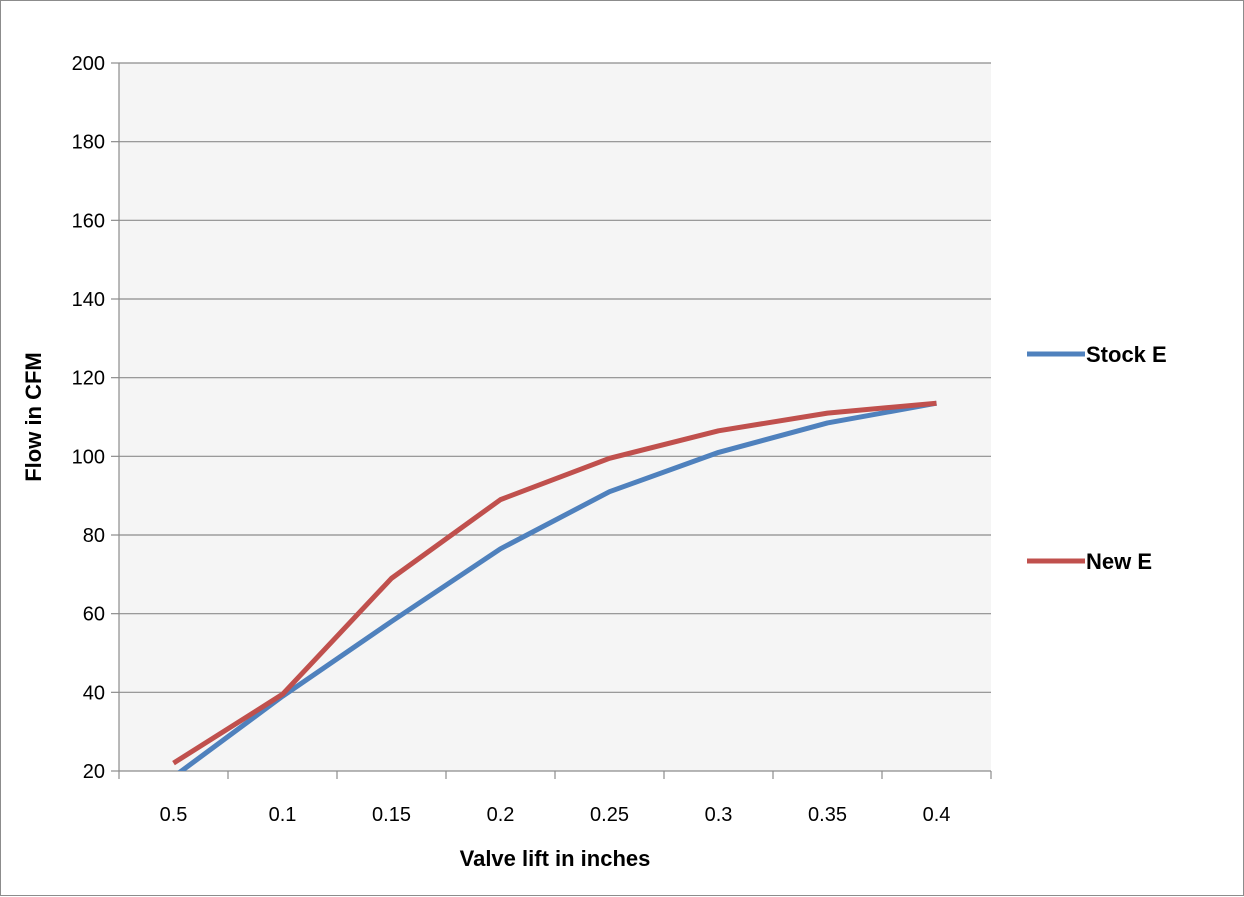  I want to click on y-tick-label: 200, so click(88, 64).